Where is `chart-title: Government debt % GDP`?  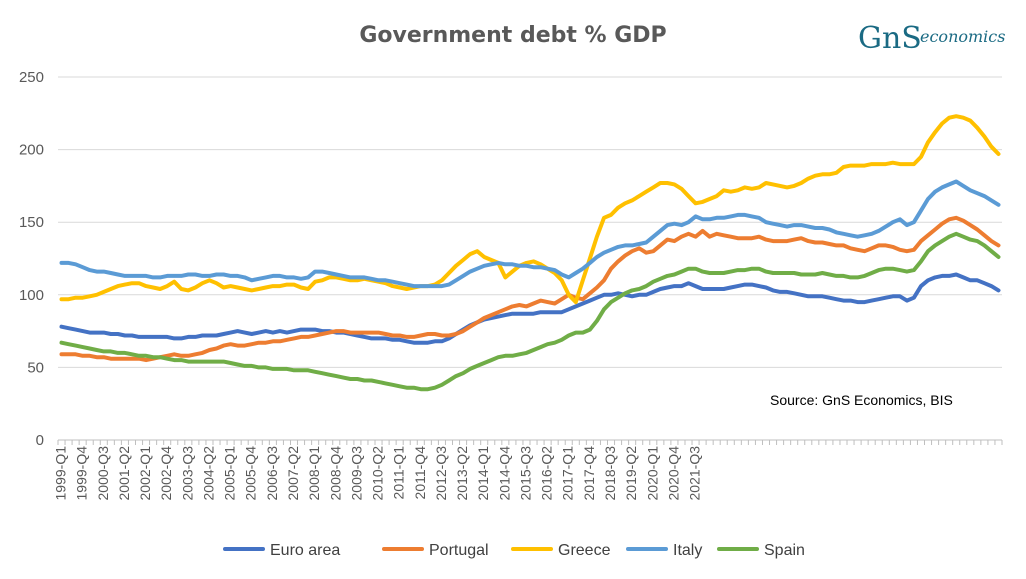 chart-title: Government debt % GDP is located at coordinates (512, 35).